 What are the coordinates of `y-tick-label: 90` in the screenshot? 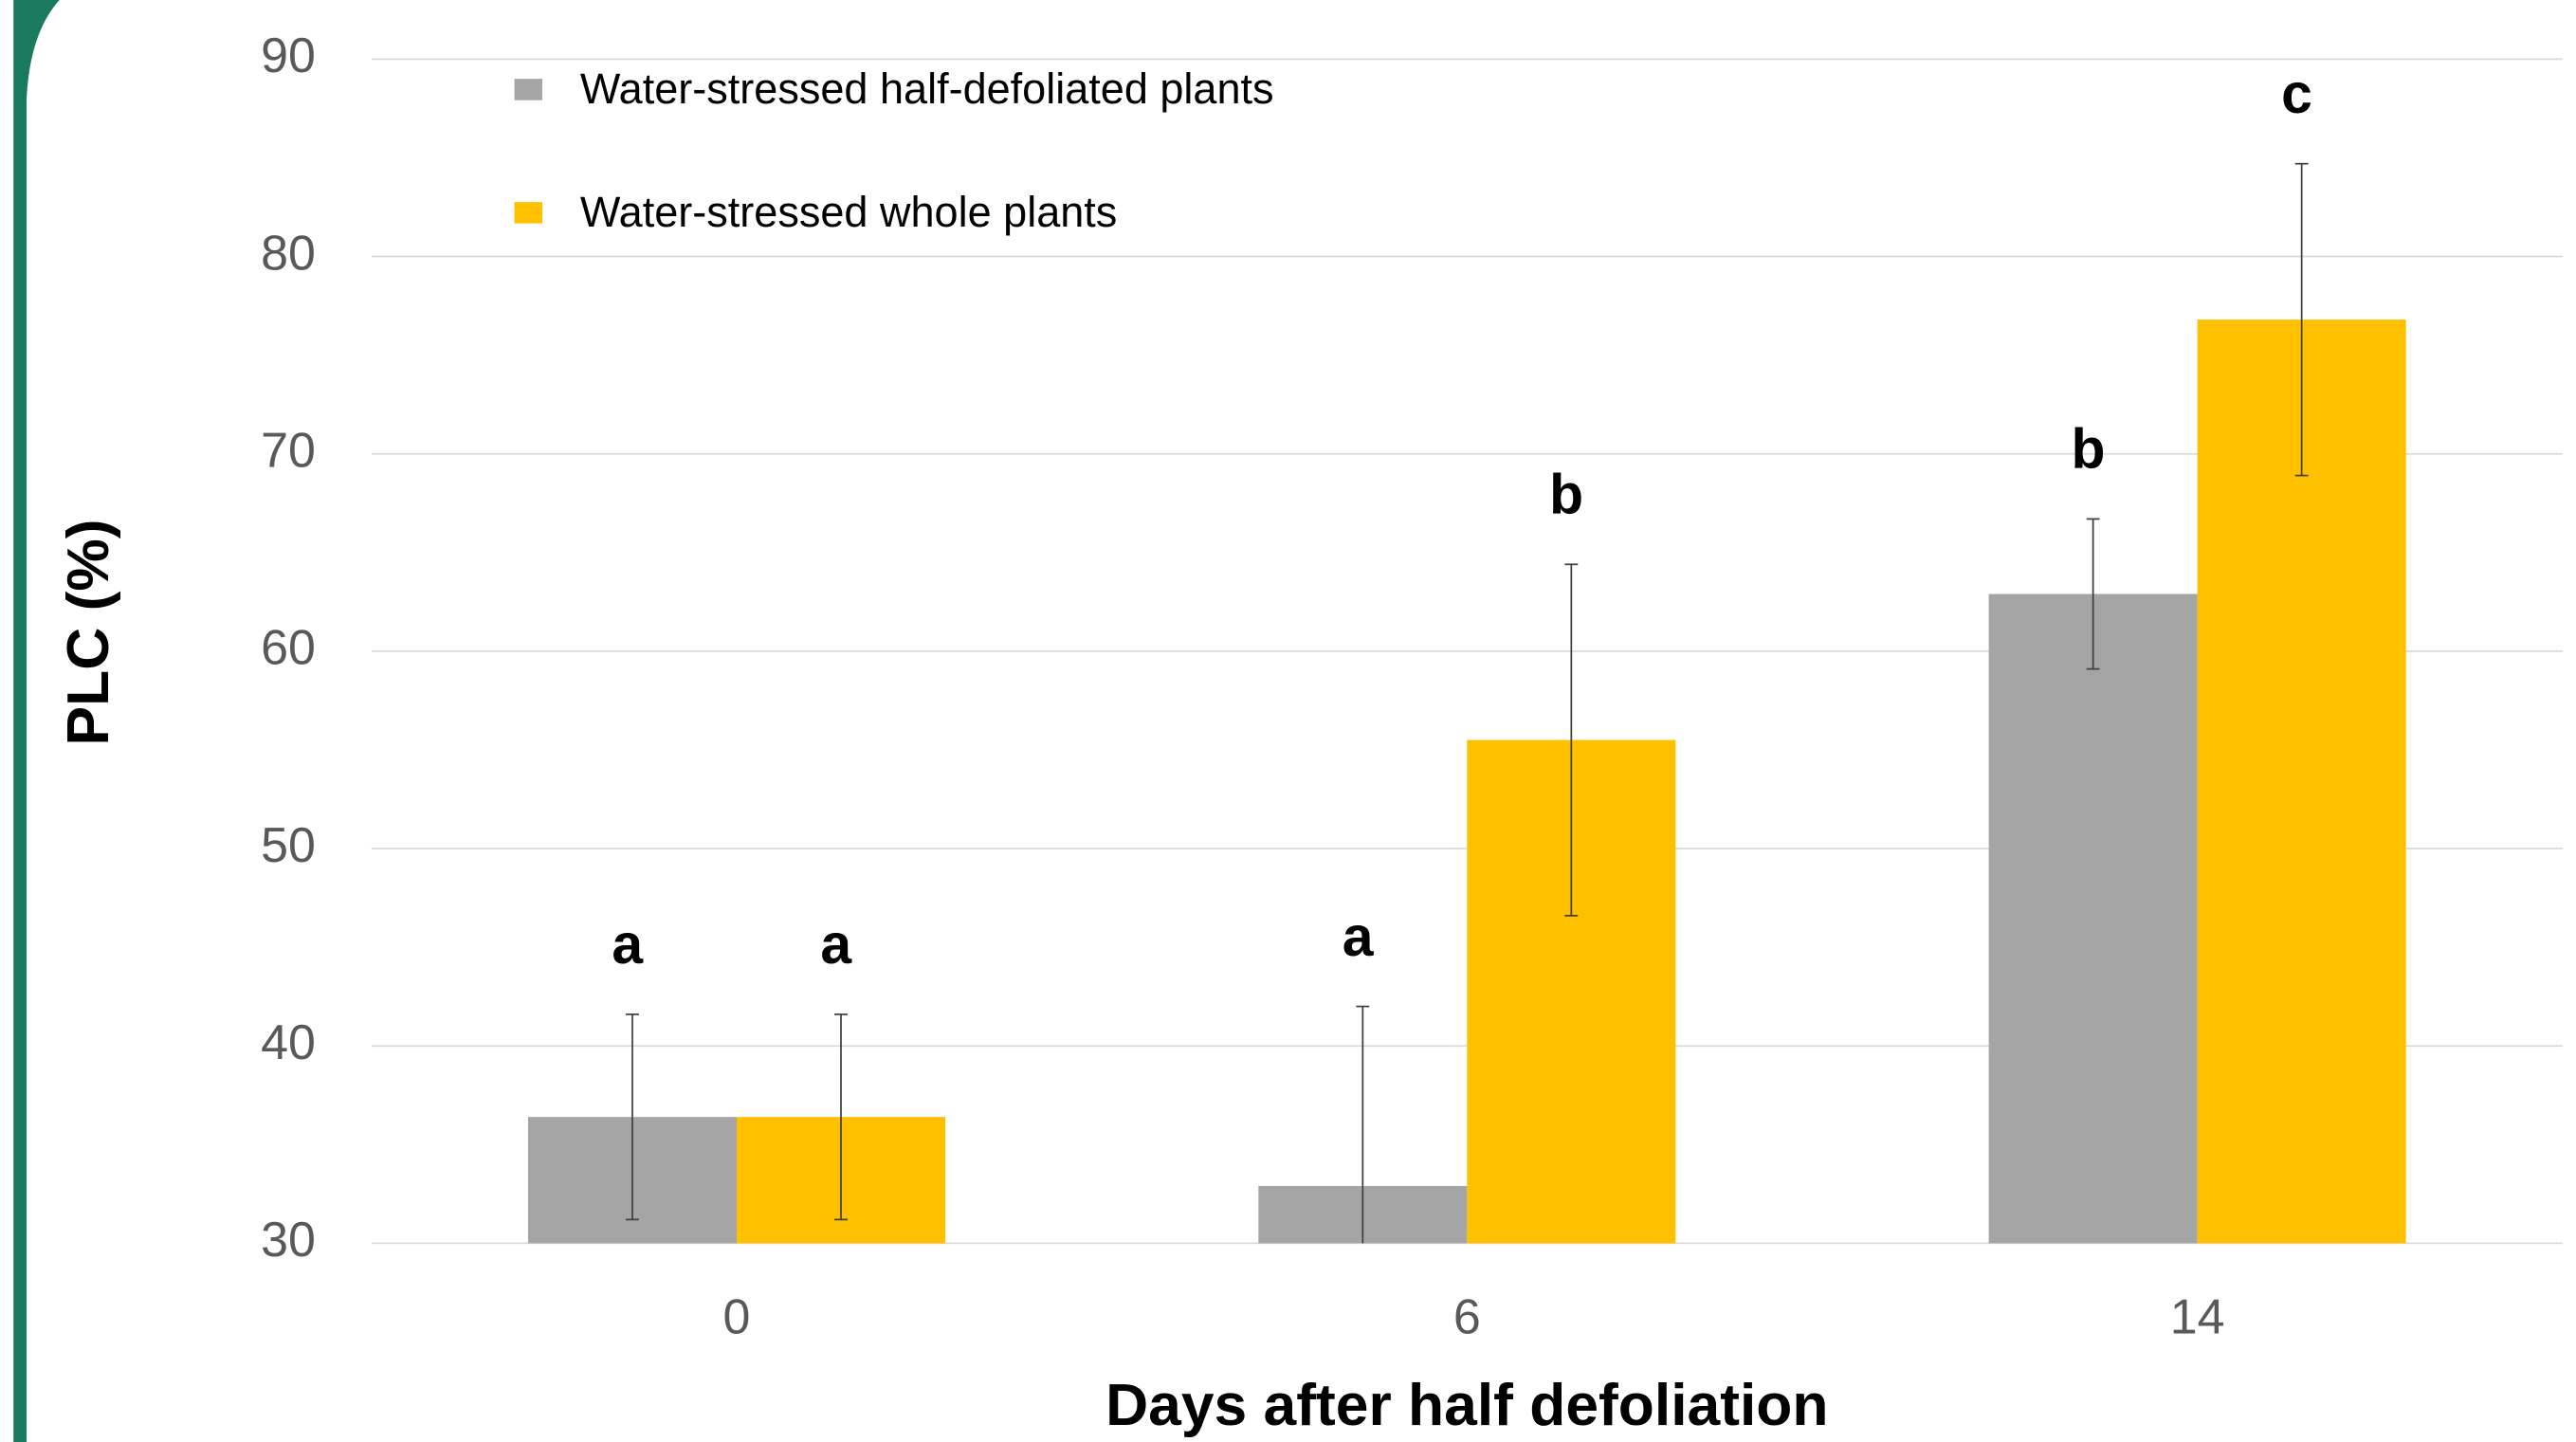 It's located at (288, 55).